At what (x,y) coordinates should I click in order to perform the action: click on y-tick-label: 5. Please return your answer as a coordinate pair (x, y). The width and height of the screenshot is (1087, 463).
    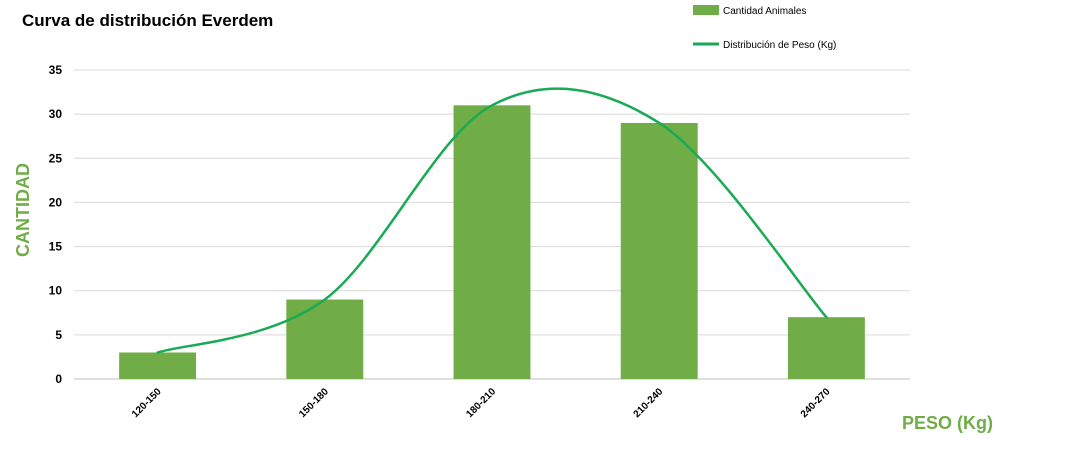
    Looking at the image, I should click on (58, 335).